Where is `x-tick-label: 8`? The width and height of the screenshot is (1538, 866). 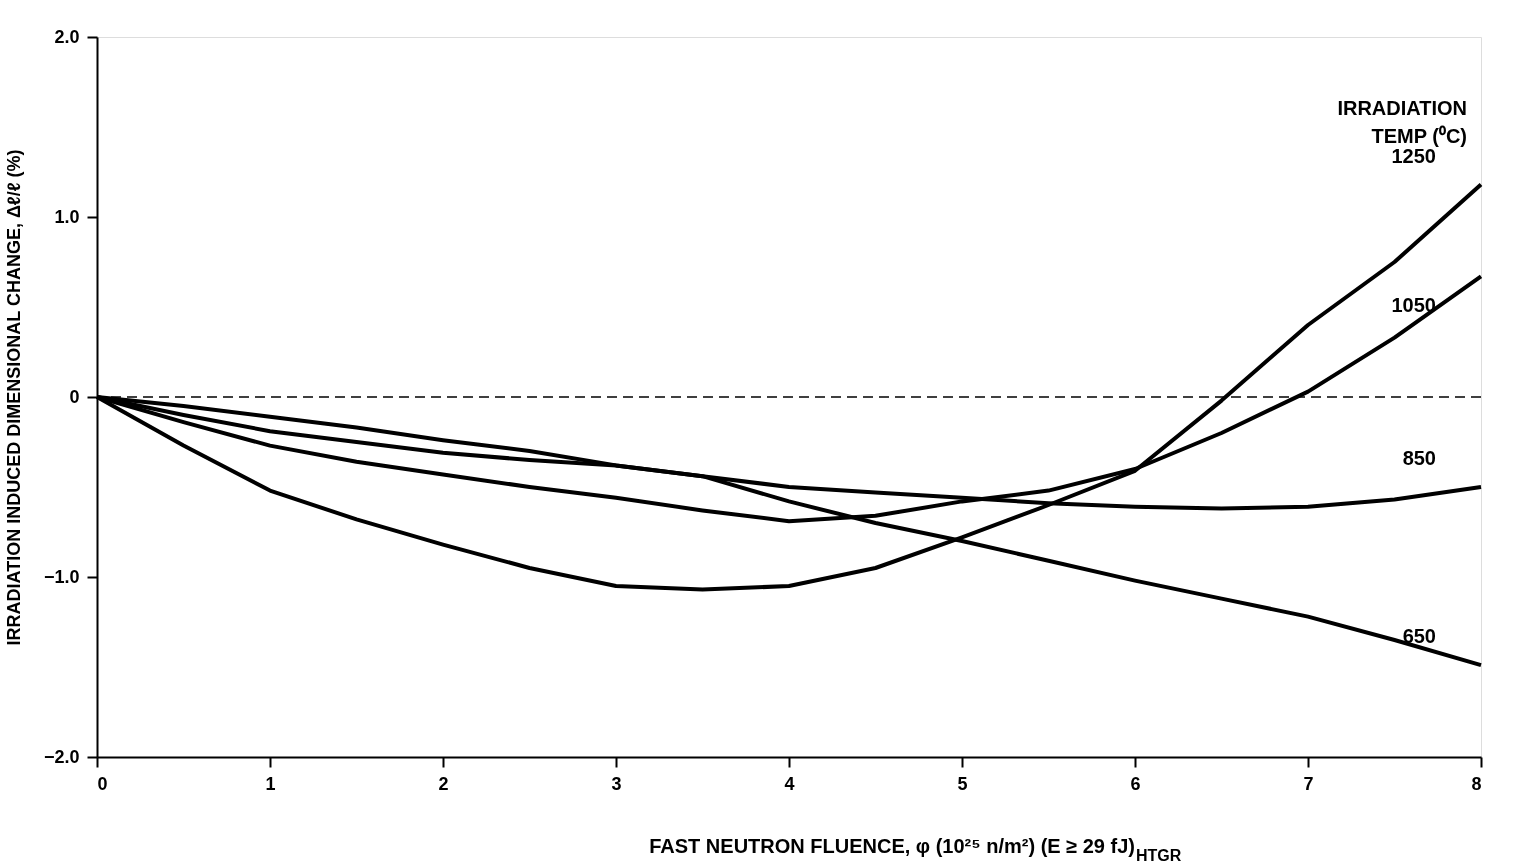
x-tick-label: 8 is located at coordinates (1476, 783).